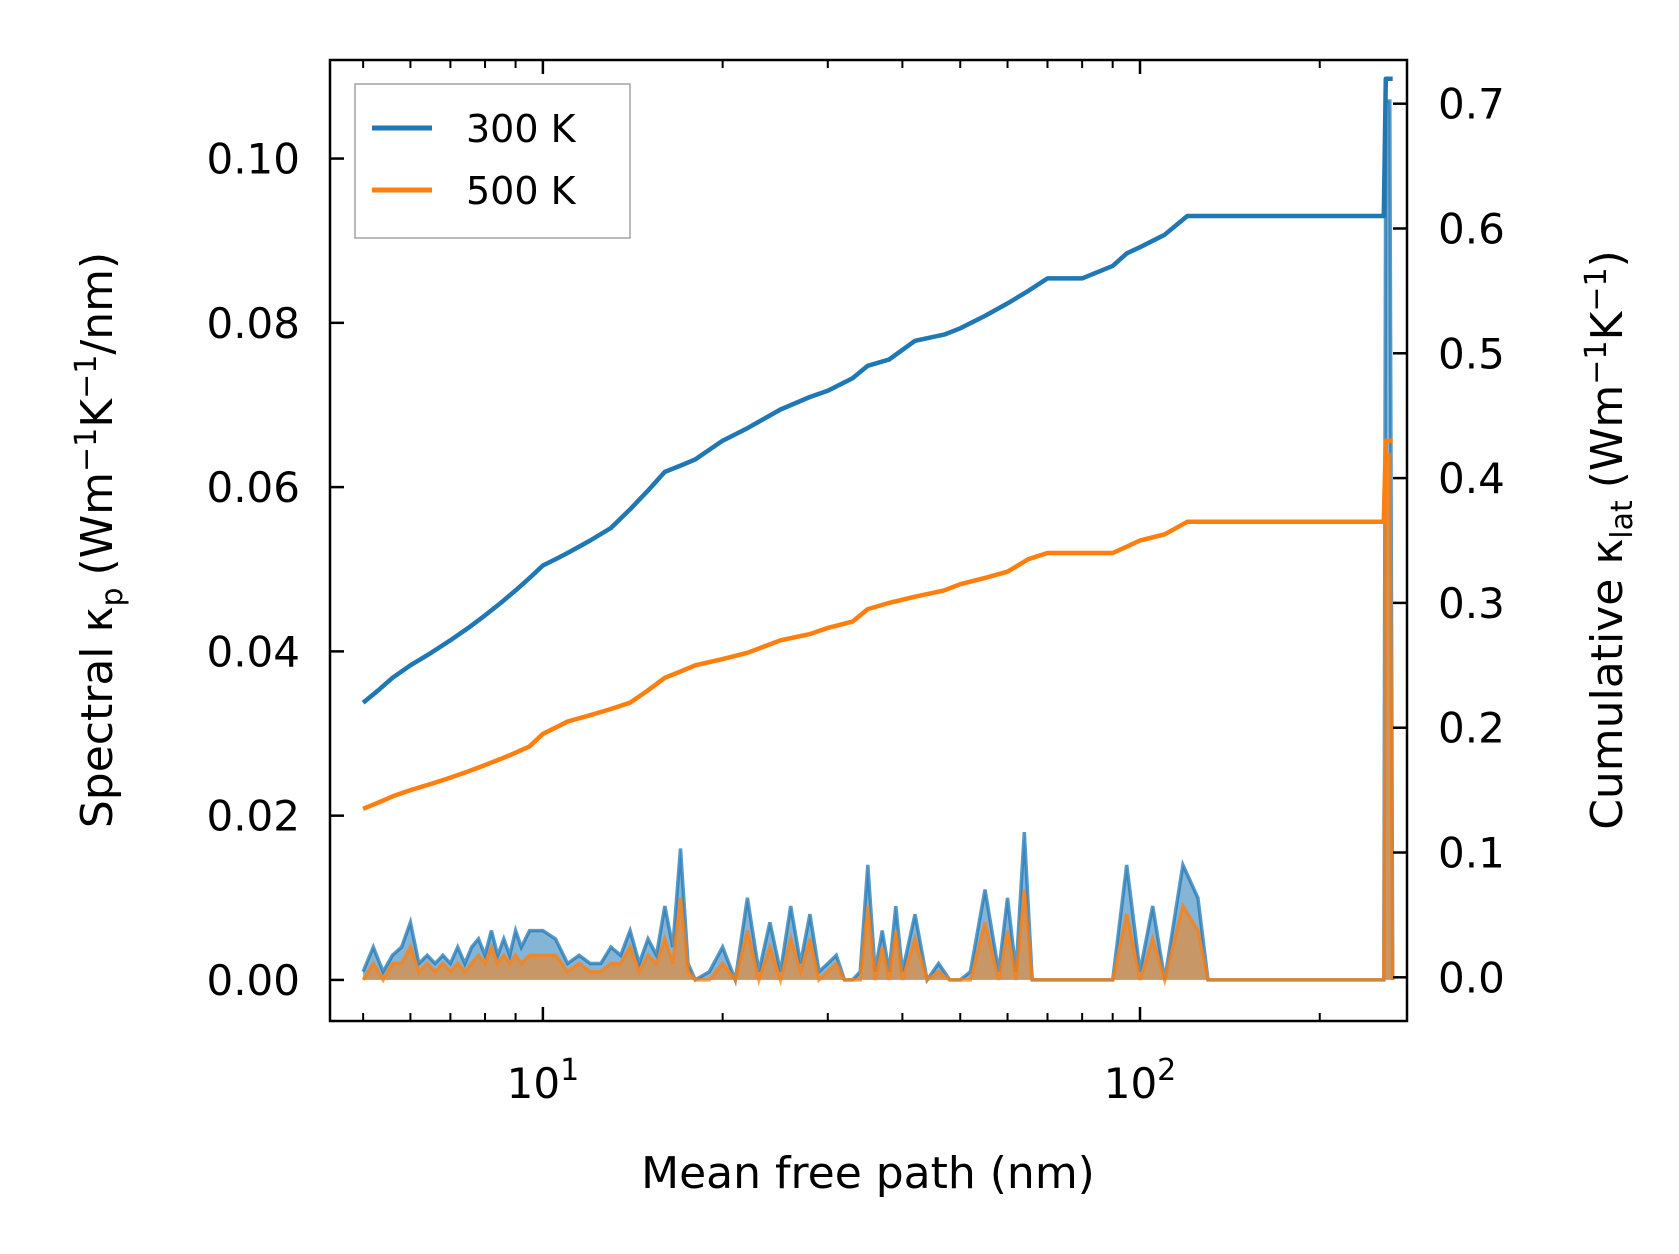  I want to click on y-right-tick-label: 0.1, so click(1471, 853).